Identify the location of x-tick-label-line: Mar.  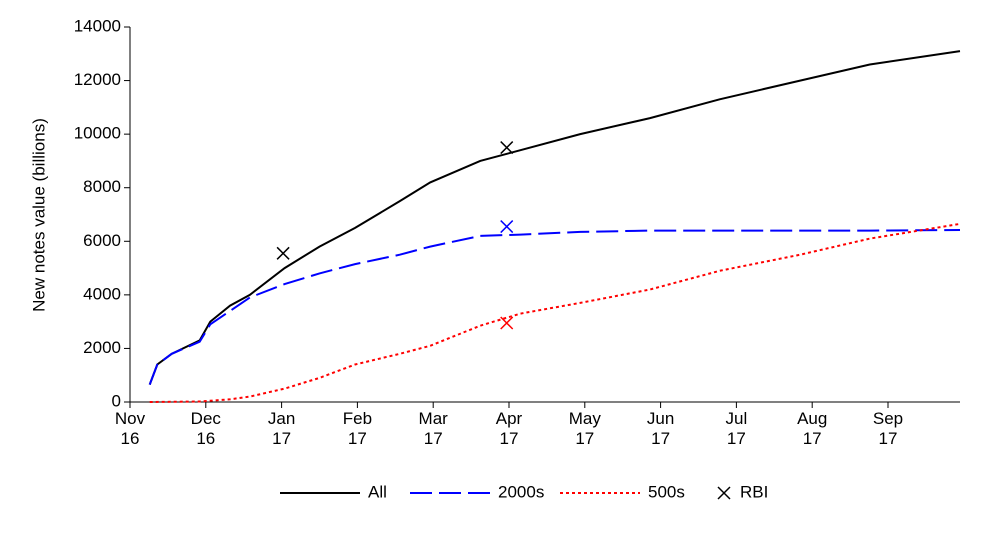
(434, 418).